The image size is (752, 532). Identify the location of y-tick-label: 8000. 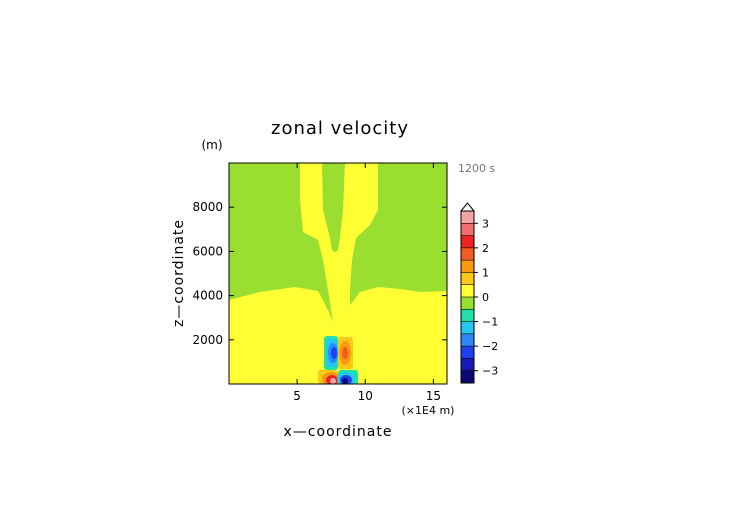
(207, 207).